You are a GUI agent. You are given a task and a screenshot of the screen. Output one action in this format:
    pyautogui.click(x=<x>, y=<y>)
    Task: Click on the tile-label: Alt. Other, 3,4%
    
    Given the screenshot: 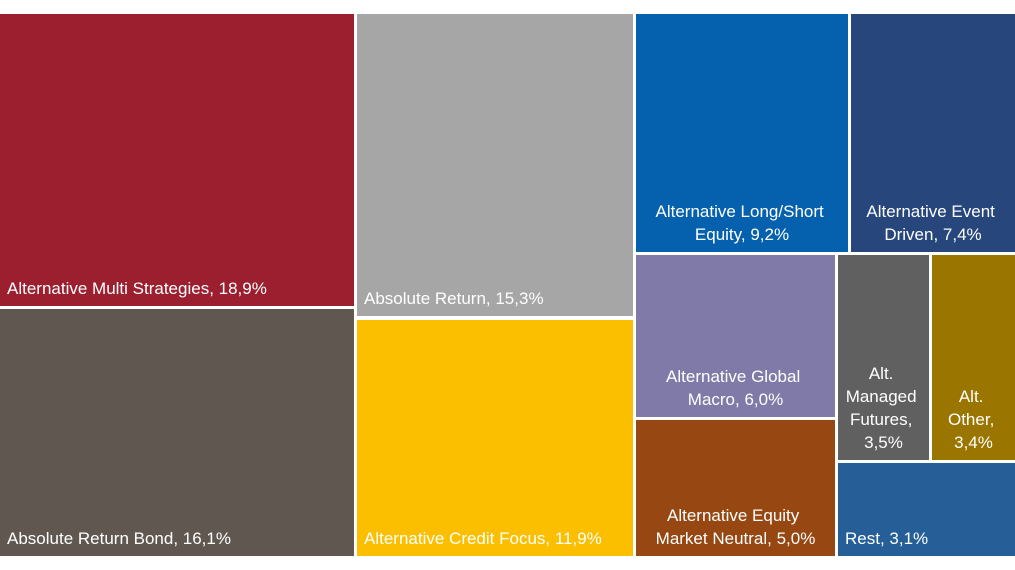 What is the action you would take?
    pyautogui.click(x=973, y=419)
    